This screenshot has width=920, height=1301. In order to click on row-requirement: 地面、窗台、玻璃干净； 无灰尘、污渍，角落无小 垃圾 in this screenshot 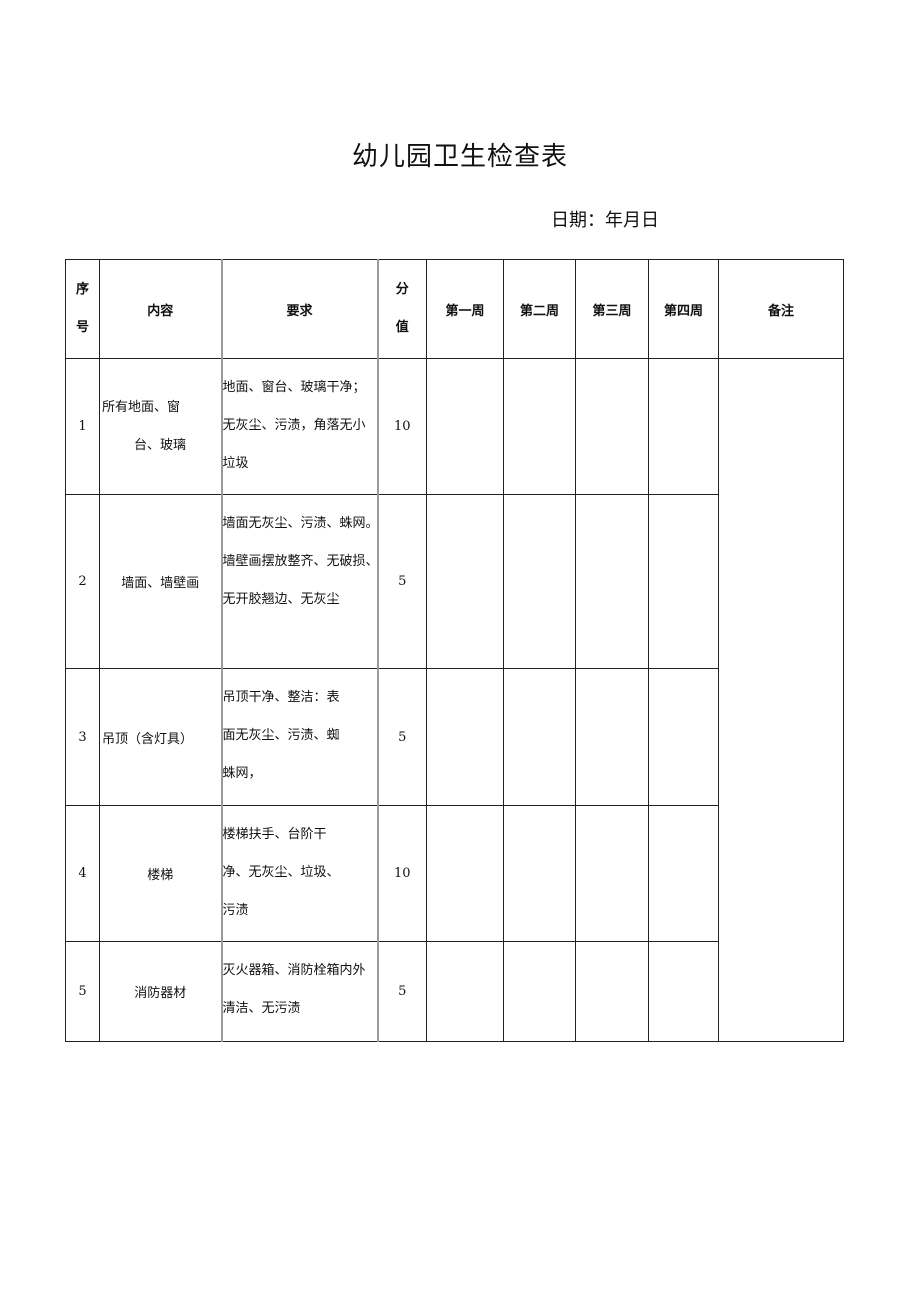, I will do `click(299, 426)`.